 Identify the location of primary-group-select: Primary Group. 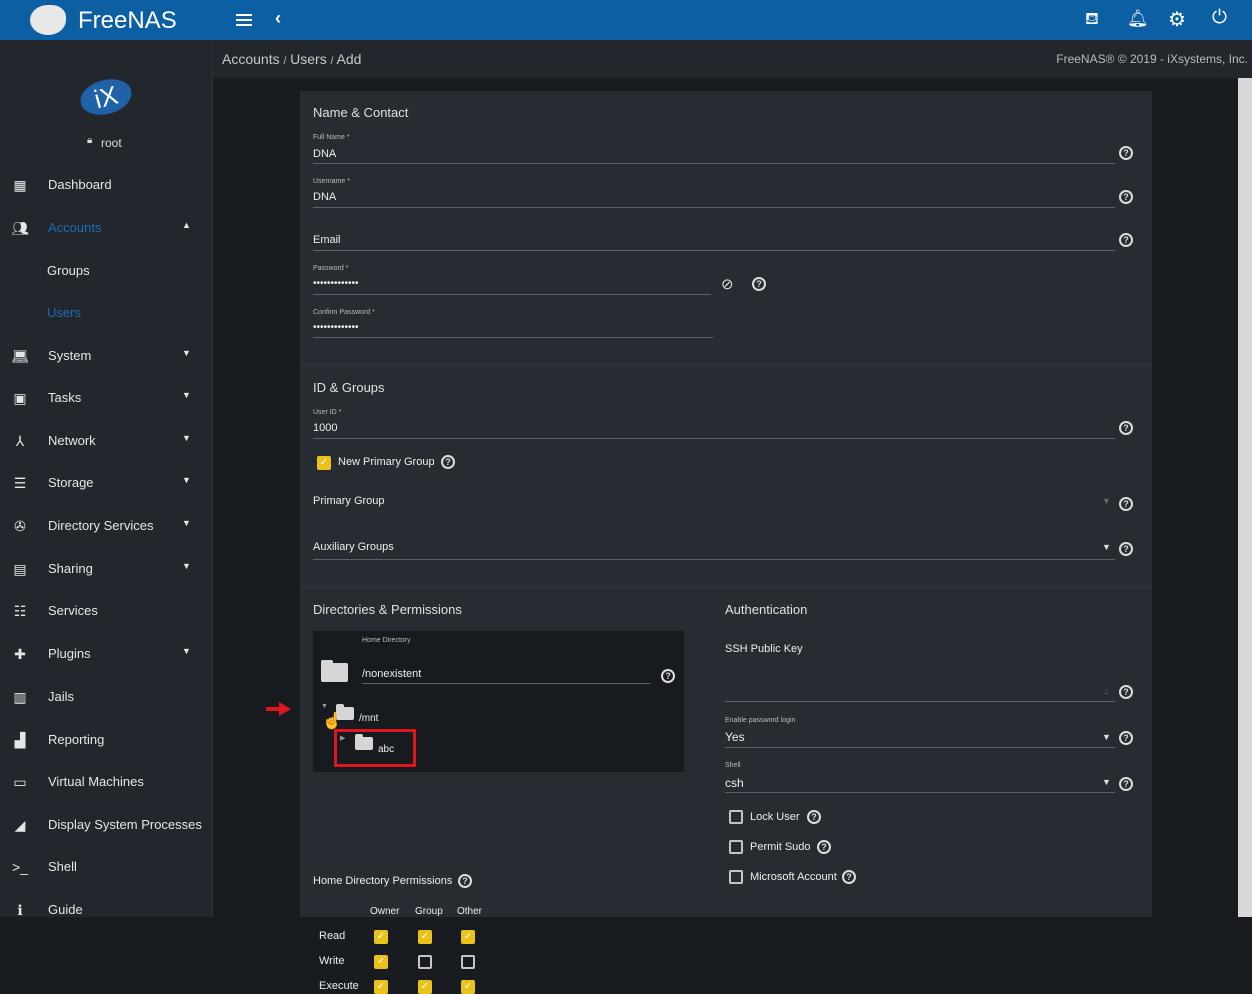
(349, 501).